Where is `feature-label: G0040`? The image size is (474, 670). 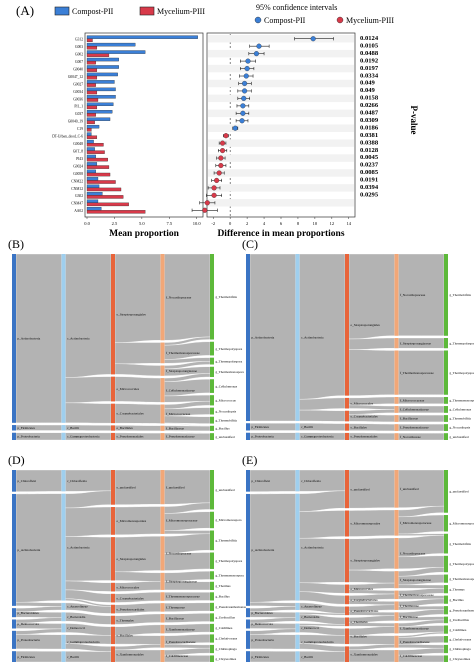
feature-label: G0040 is located at coordinates (78, 69).